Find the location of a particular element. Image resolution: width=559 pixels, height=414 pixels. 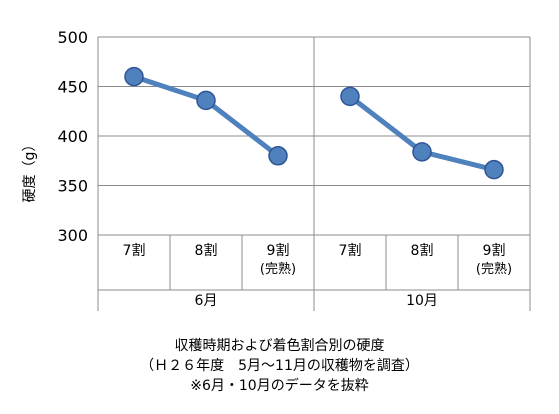

y-tick-label: 300 is located at coordinates (72, 235).